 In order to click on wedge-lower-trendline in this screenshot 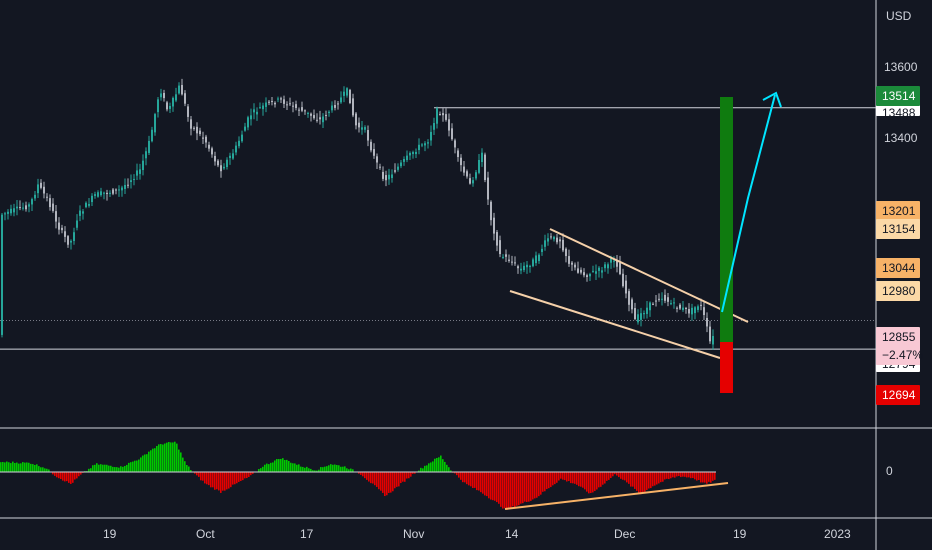, I will do `click(615, 324)`.